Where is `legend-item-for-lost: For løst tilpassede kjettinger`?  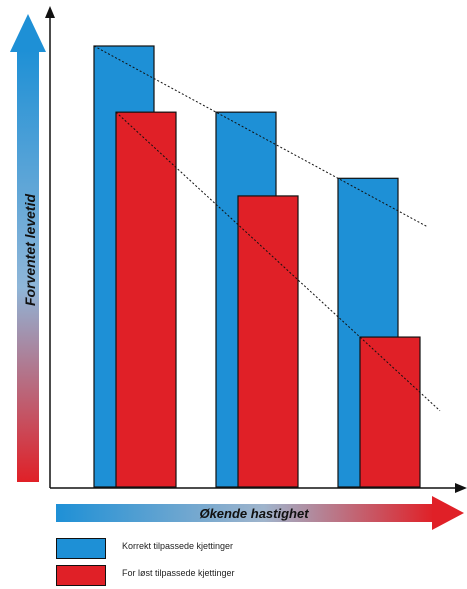
legend-item-for-lost: For løst tilpassede kjettinger is located at coordinates (256, 577).